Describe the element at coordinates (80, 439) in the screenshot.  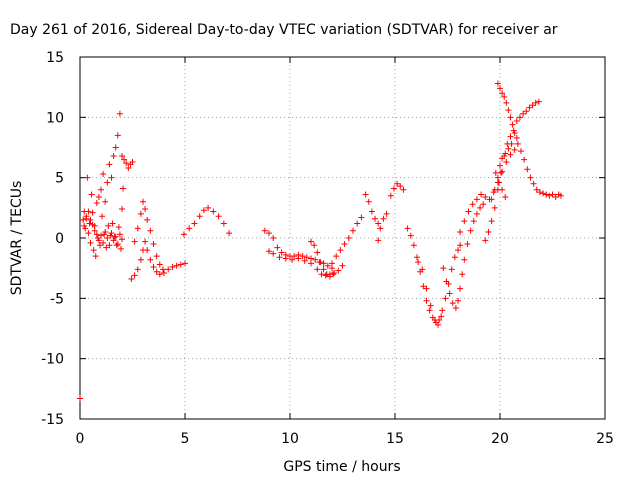
I see `x-tick-label: 0` at that location.